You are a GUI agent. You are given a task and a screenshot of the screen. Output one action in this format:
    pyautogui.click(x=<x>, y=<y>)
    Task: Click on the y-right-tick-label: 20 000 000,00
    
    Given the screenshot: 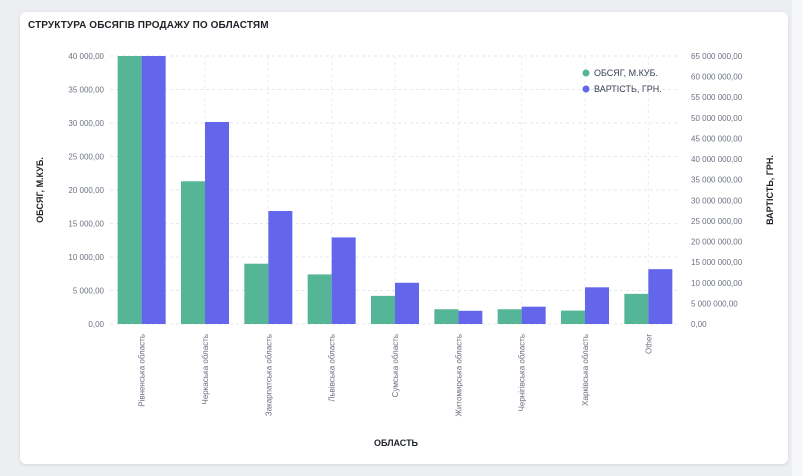 What is the action you would take?
    pyautogui.click(x=717, y=242)
    